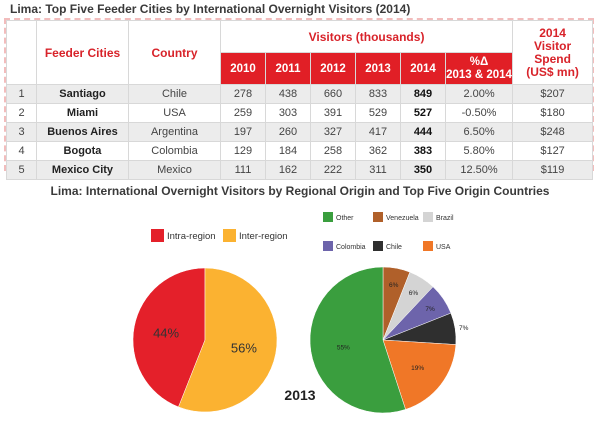 The image size is (600, 441). Describe the element at coordinates (479, 94) in the screenshot. I see `pct-change-cell: 2.00%` at that location.